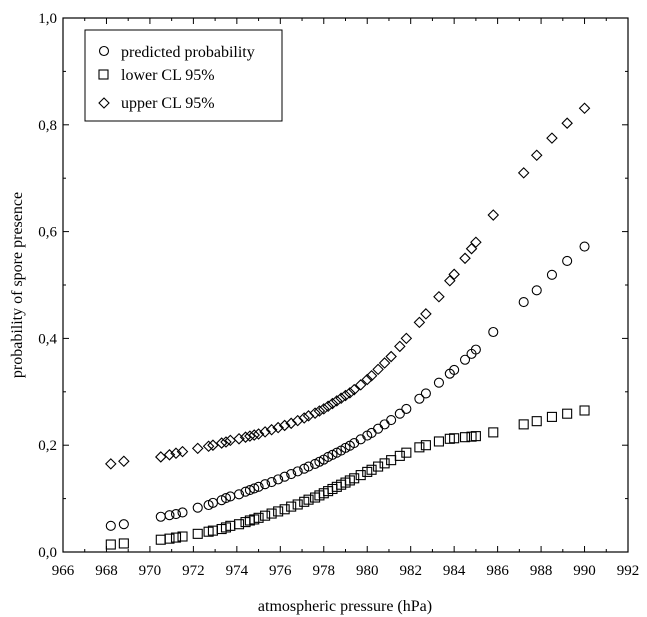 This screenshot has width=647, height=617. I want to click on x-tick-label: 976, so click(280, 571).